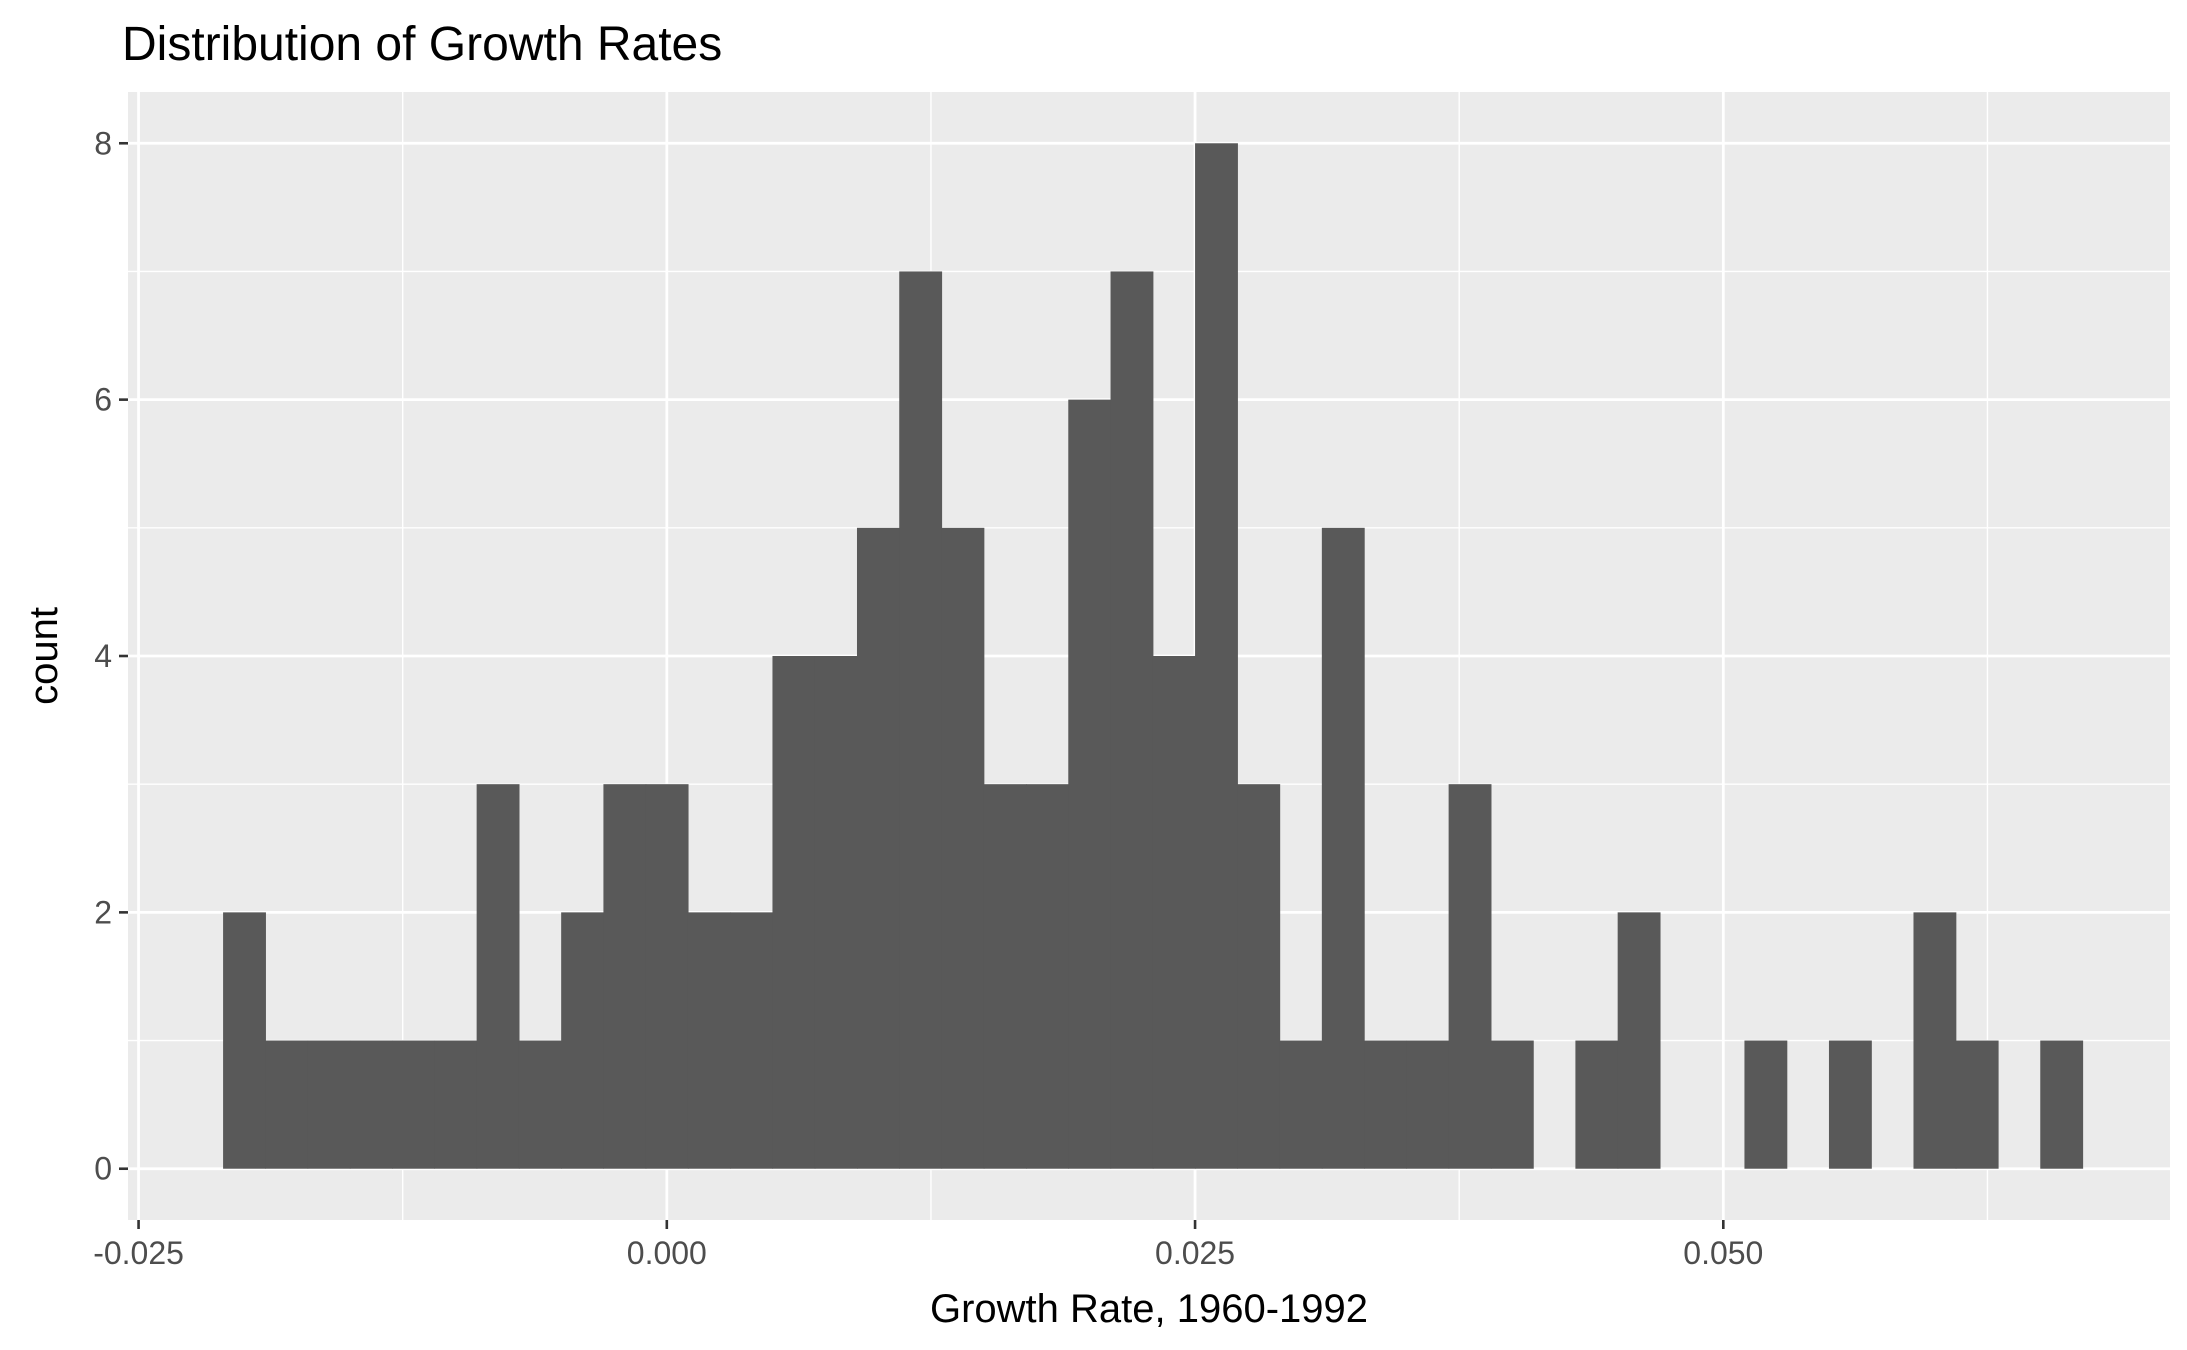 The height and width of the screenshot is (1350, 2187). What do you see at coordinates (138, 1253) in the screenshot?
I see `x-tick-label: -0.025` at bounding box center [138, 1253].